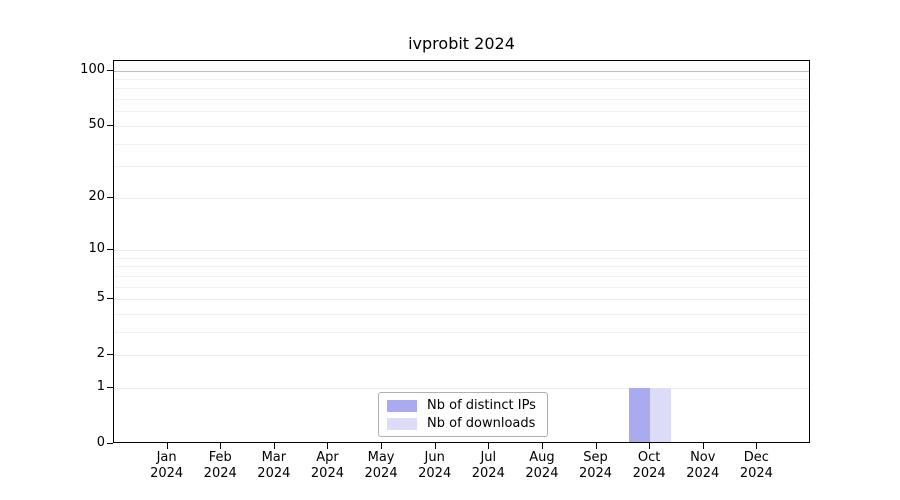 This screenshot has height=500, width=900. I want to click on legend: Nb of distinct IPs Nb of downloads, so click(463, 414).